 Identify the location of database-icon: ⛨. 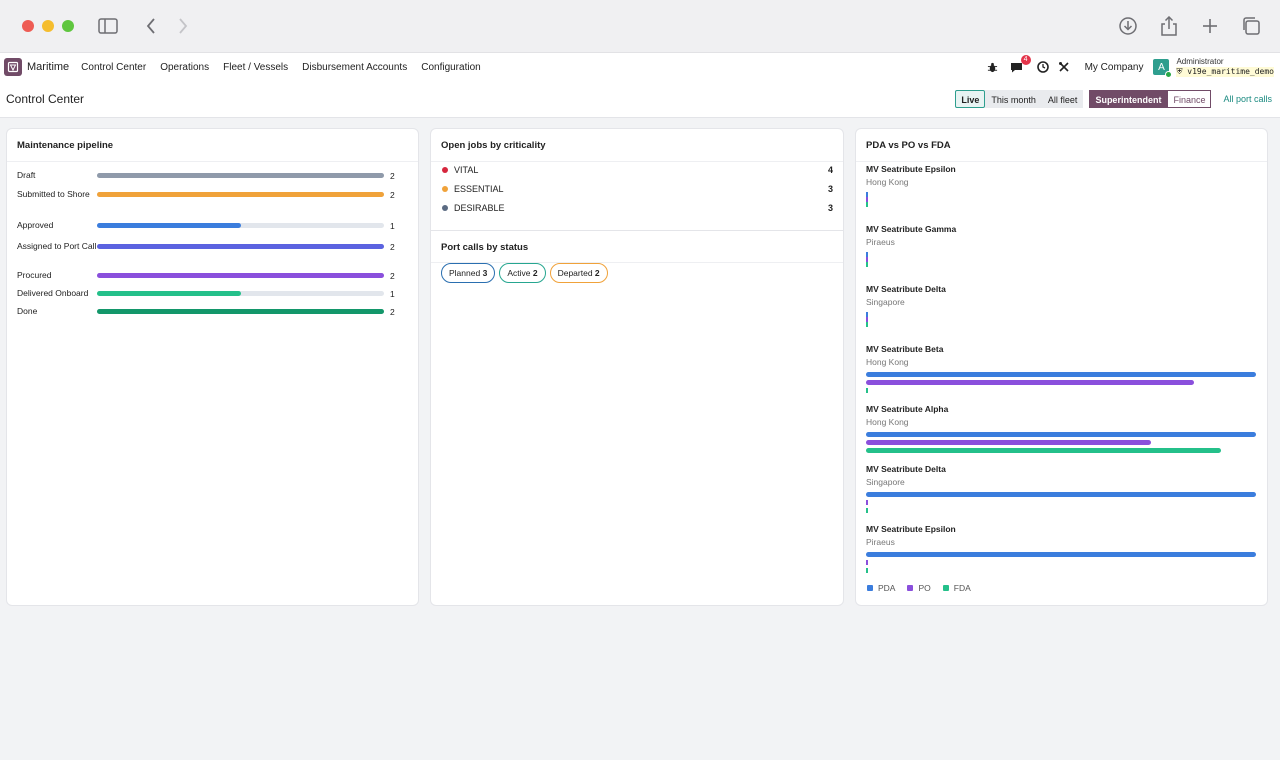
(1179, 71).